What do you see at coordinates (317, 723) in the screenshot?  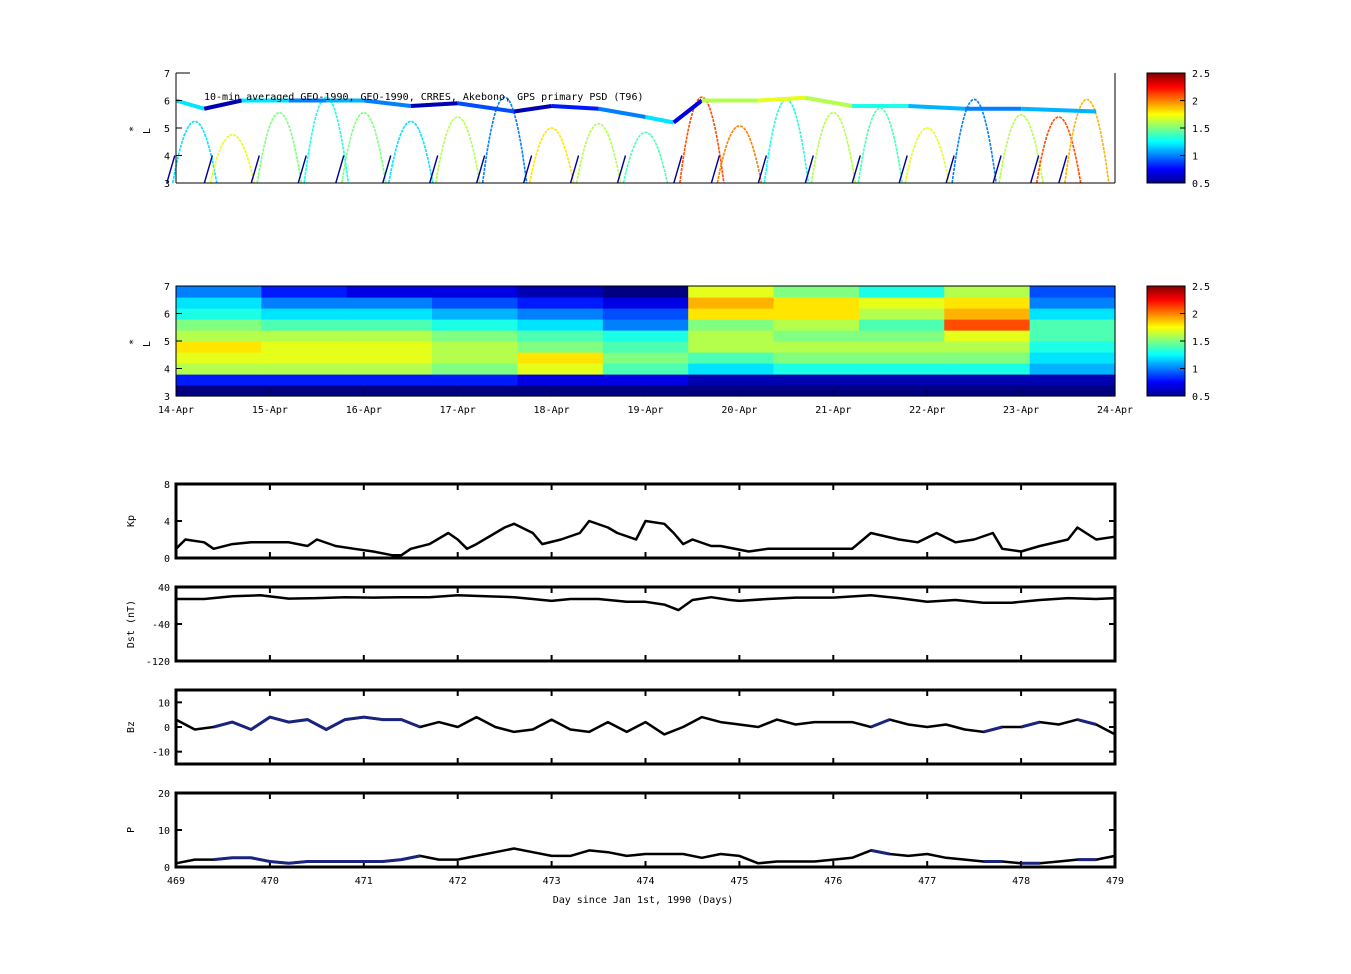 I see `panel-bz-observed-series` at bounding box center [317, 723].